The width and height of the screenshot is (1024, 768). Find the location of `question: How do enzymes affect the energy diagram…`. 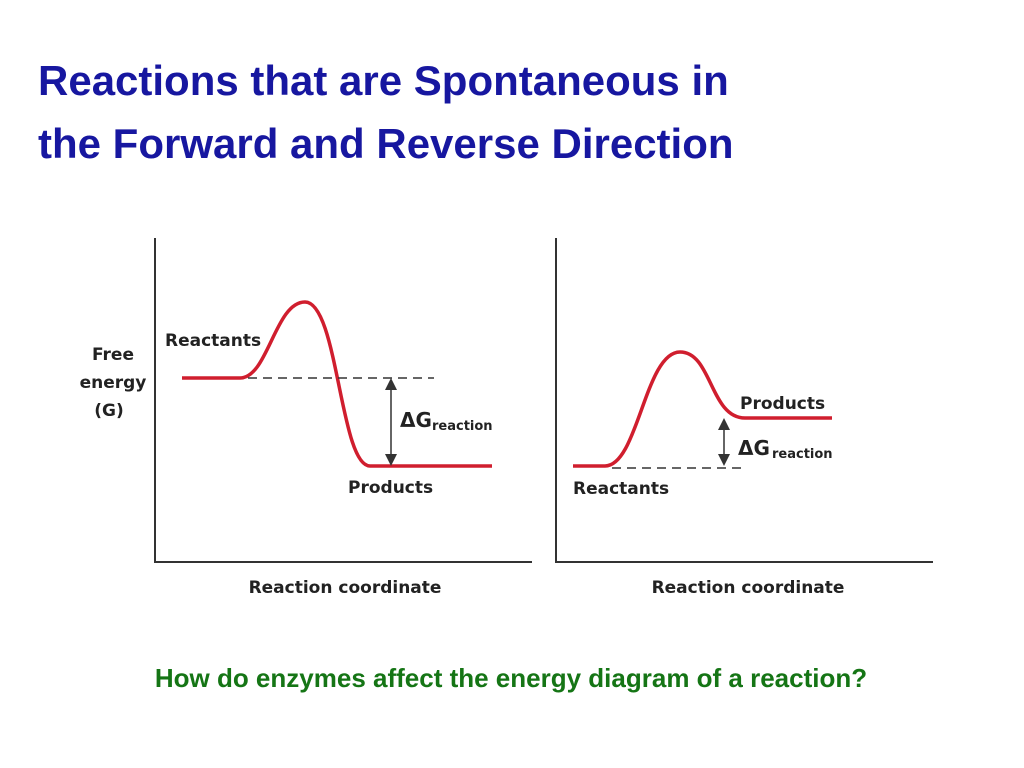

question: How do enzymes affect the energy diagram… is located at coordinates (511, 678).